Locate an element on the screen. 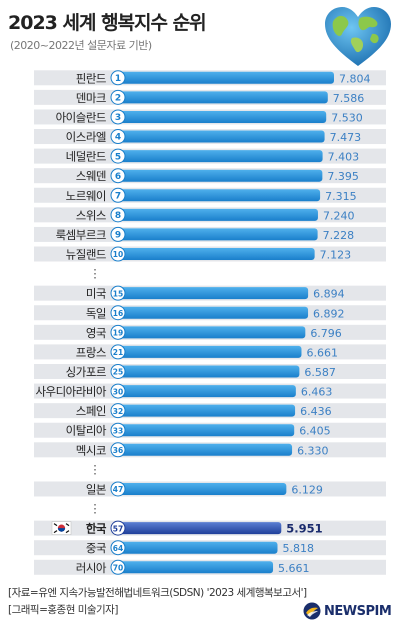  value-label: 7.315 is located at coordinates (341, 196).